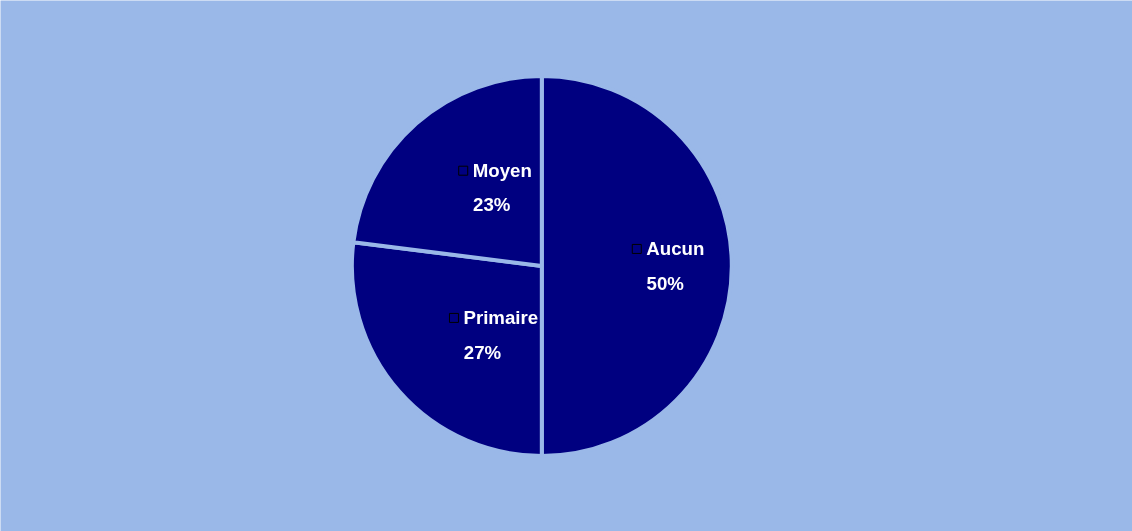 Image resolution: width=1132 pixels, height=531 pixels. Describe the element at coordinates (665, 283) in the screenshot. I see `data-label: 50%` at that location.